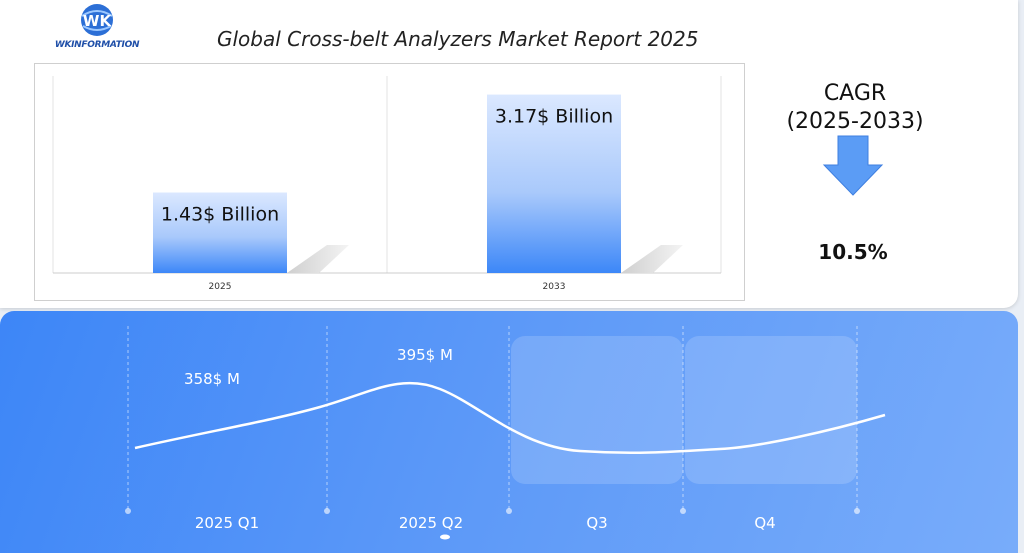 This screenshot has height=553, width=1024. I want to click on bar-2025, so click(220, 232).